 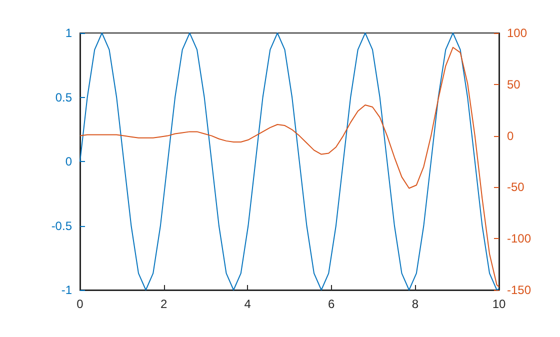 I want to click on y-tick-label: 1, so click(x=68, y=33).